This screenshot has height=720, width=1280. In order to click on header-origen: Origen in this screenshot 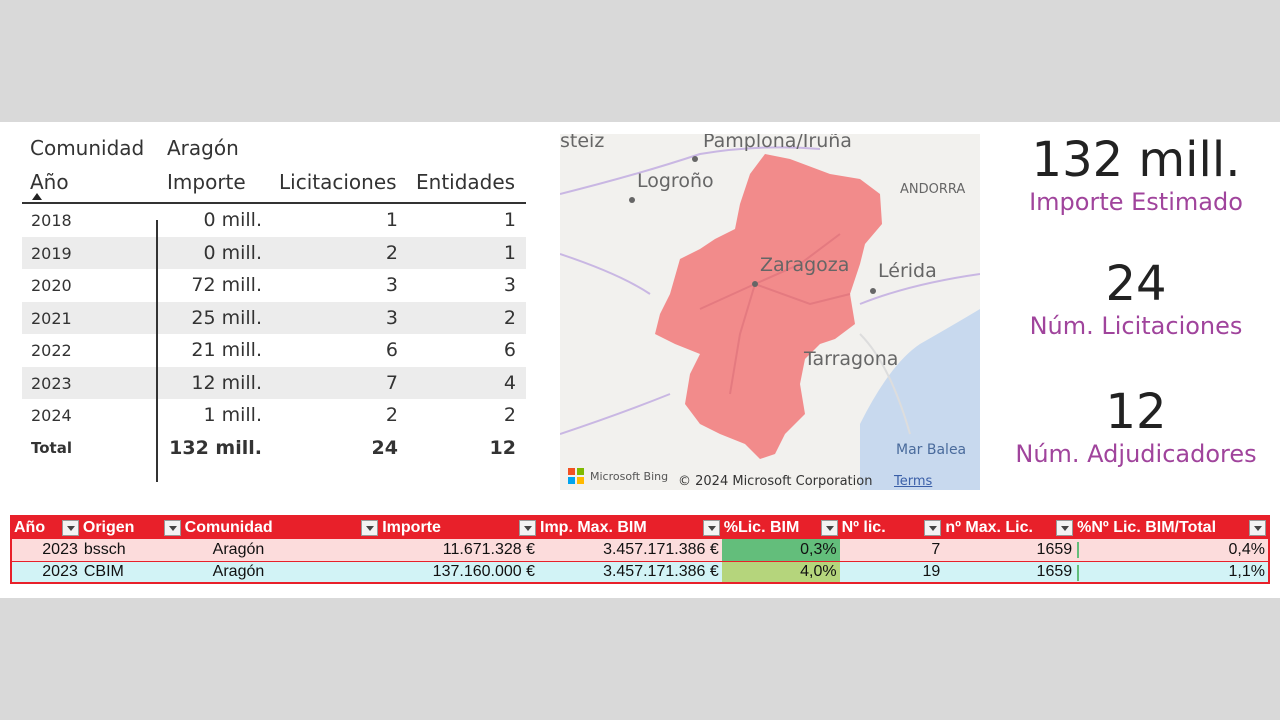, I will do `click(131, 527)`.